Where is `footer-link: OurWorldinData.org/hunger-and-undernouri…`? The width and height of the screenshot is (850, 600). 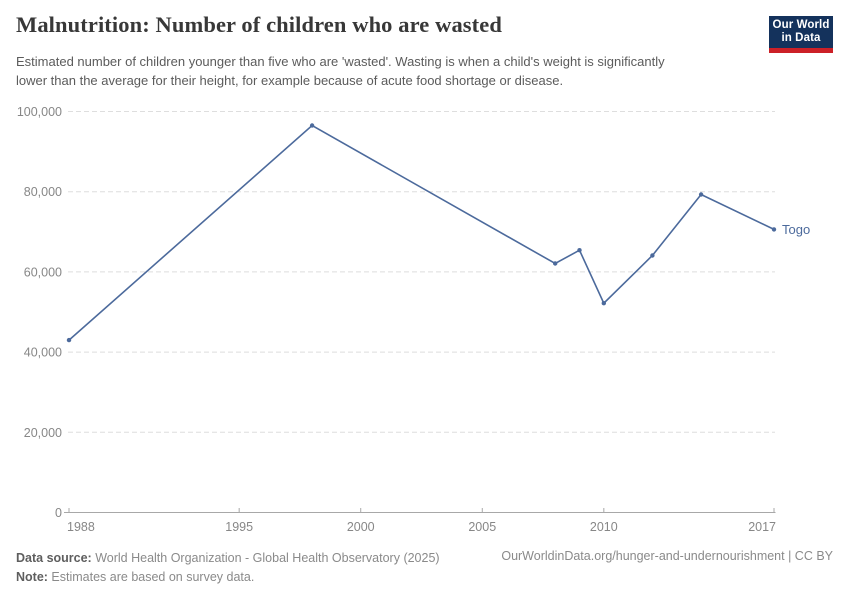
footer-link: OurWorldinData.org/hunger-and-undernouri… is located at coordinates (667, 556).